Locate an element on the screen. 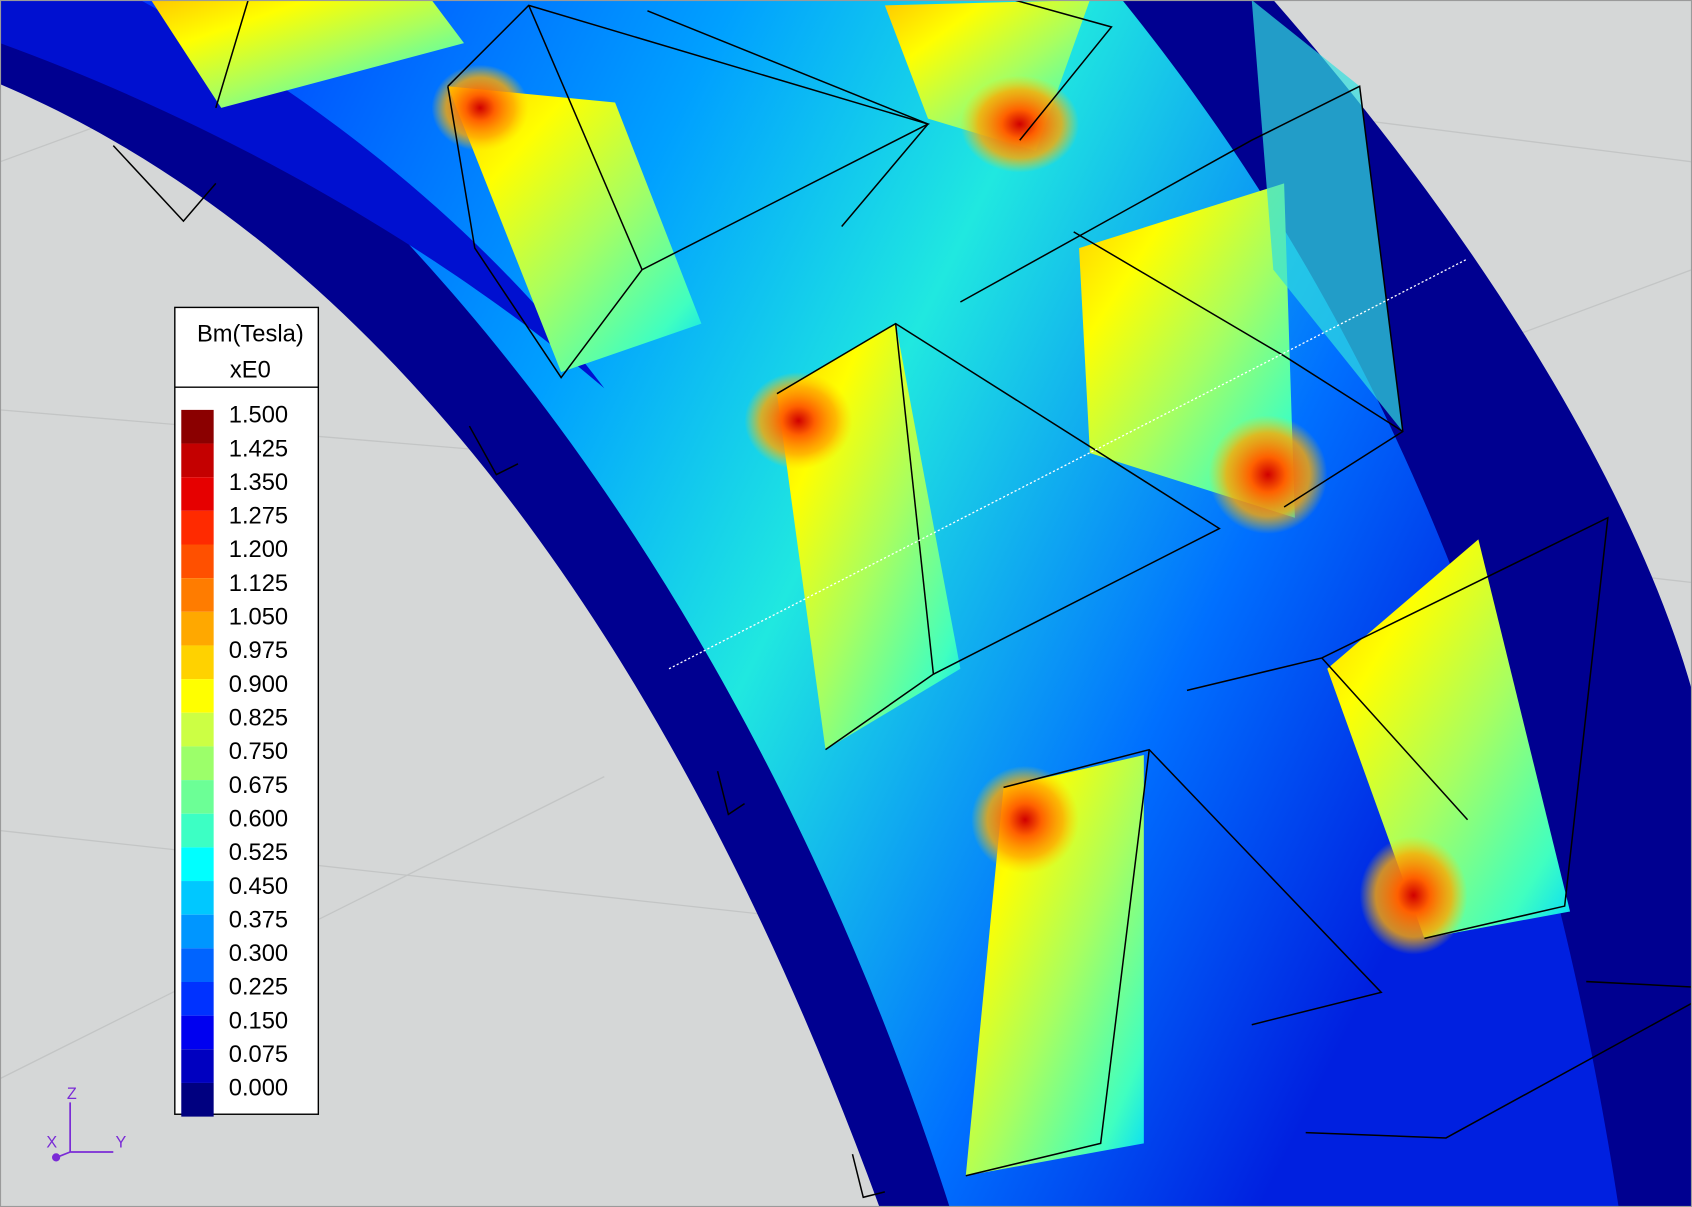 Image resolution: width=1692 pixels, height=1207 pixels. z-label: Z is located at coordinates (72, 1094).